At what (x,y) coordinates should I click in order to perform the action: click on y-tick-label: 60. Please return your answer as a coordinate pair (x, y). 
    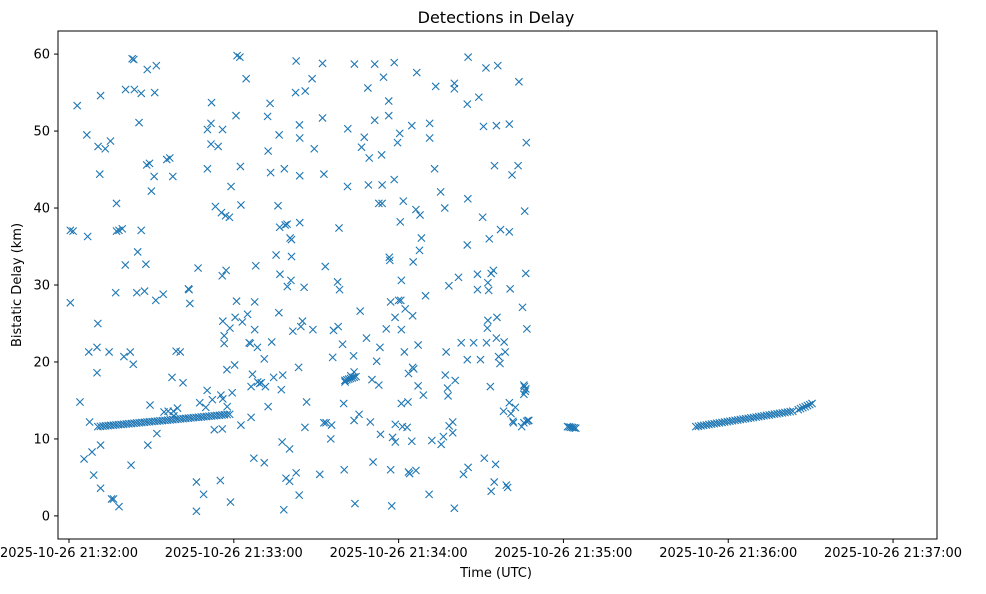
    Looking at the image, I should click on (41, 55).